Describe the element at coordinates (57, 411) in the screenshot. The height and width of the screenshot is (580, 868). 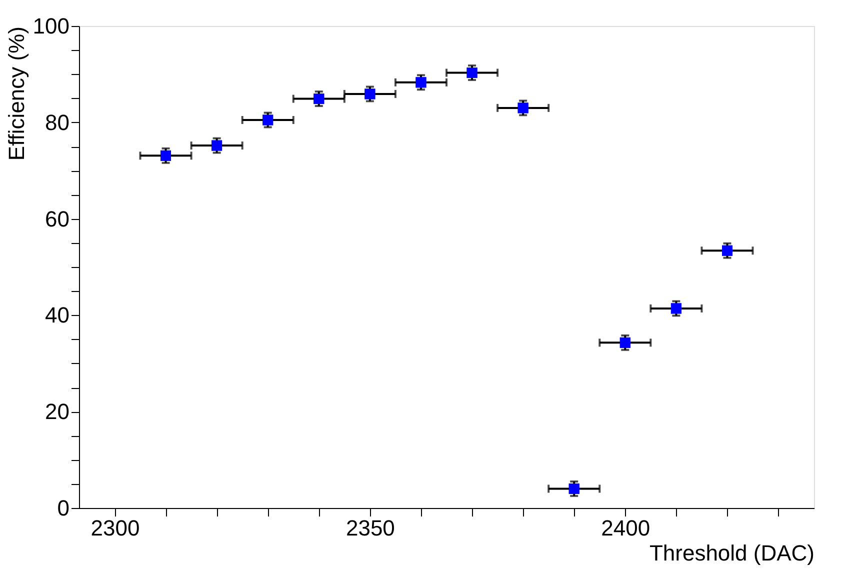
I see `y-tick-label: 20` at that location.